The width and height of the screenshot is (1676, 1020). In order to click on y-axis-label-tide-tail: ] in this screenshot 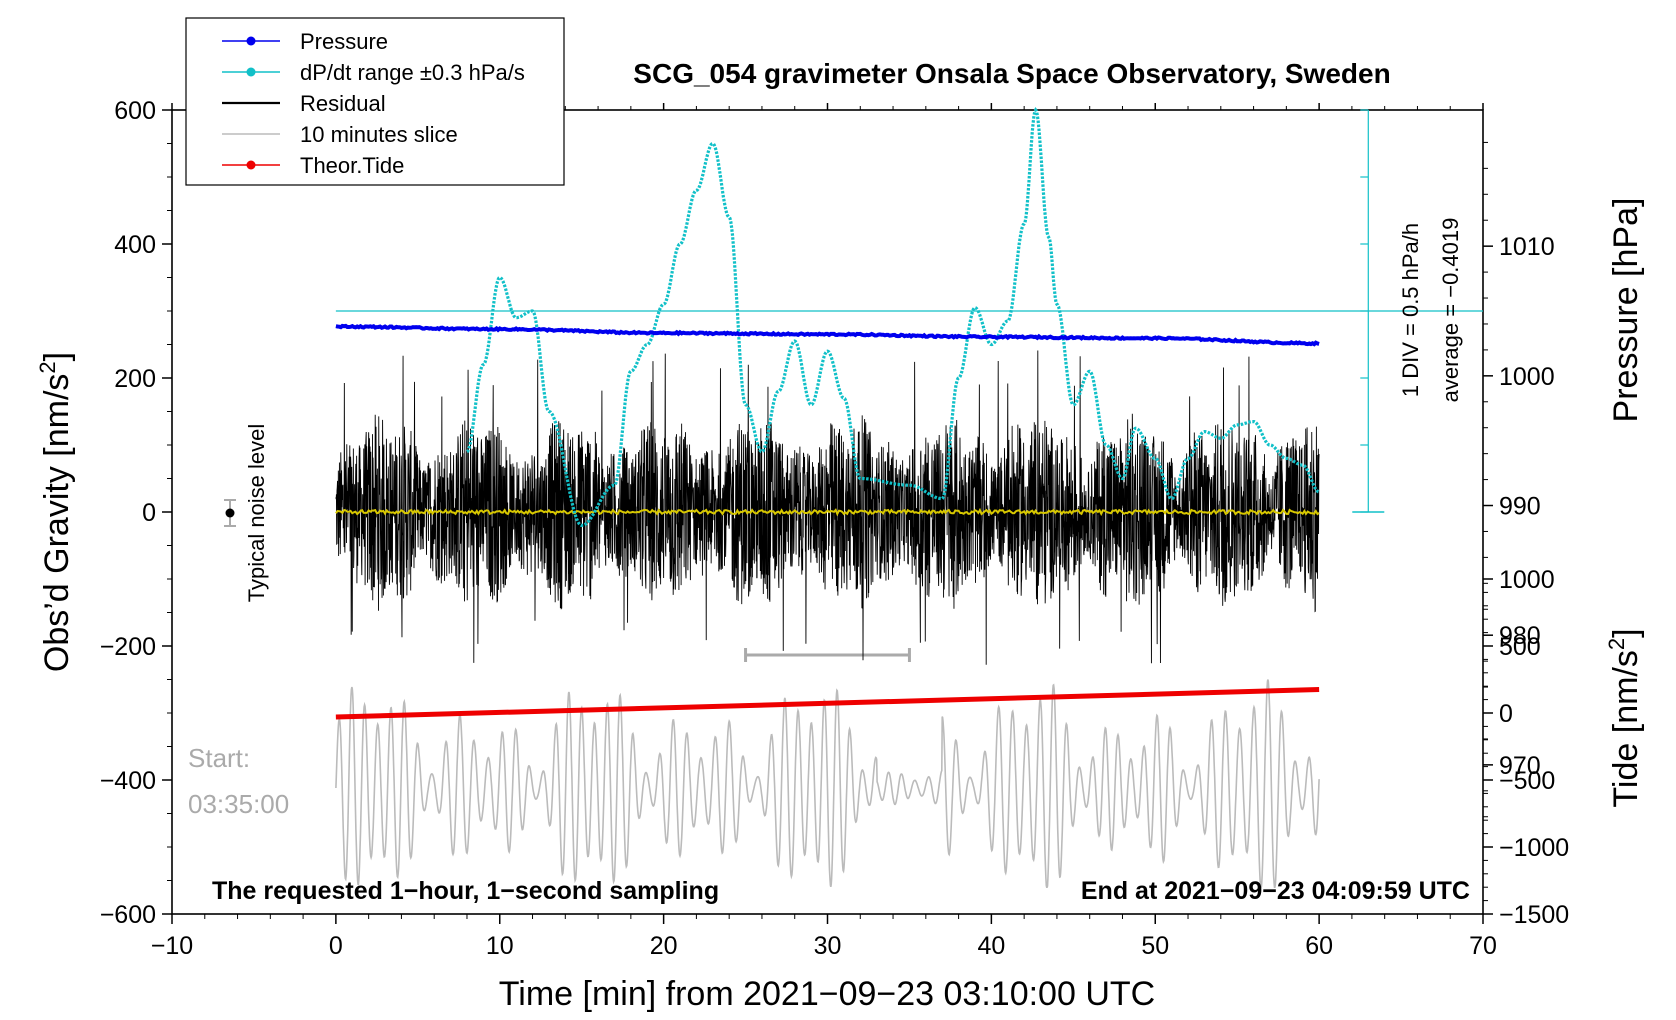, I will do `click(1626, 632)`.